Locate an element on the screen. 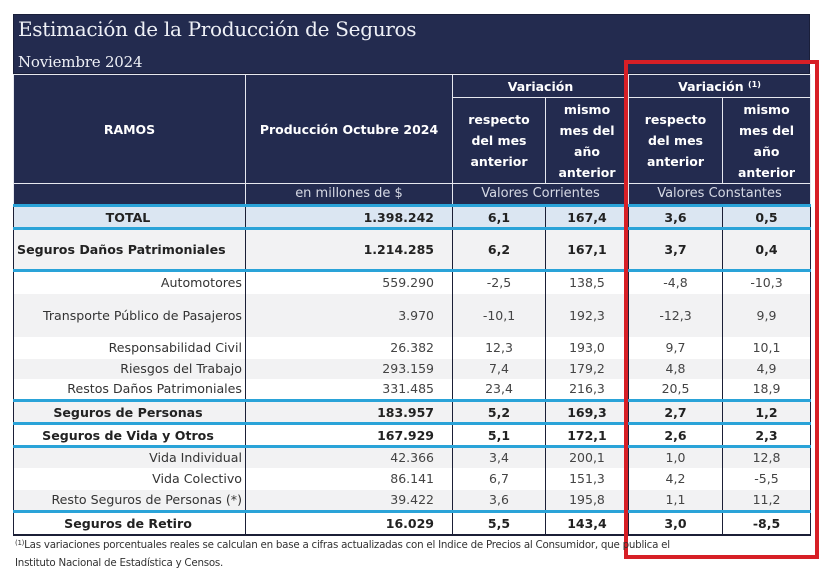 Image resolution: width=840 pixels, height=574 pixels. cell-const-mes: 20,5 is located at coordinates (675, 389).